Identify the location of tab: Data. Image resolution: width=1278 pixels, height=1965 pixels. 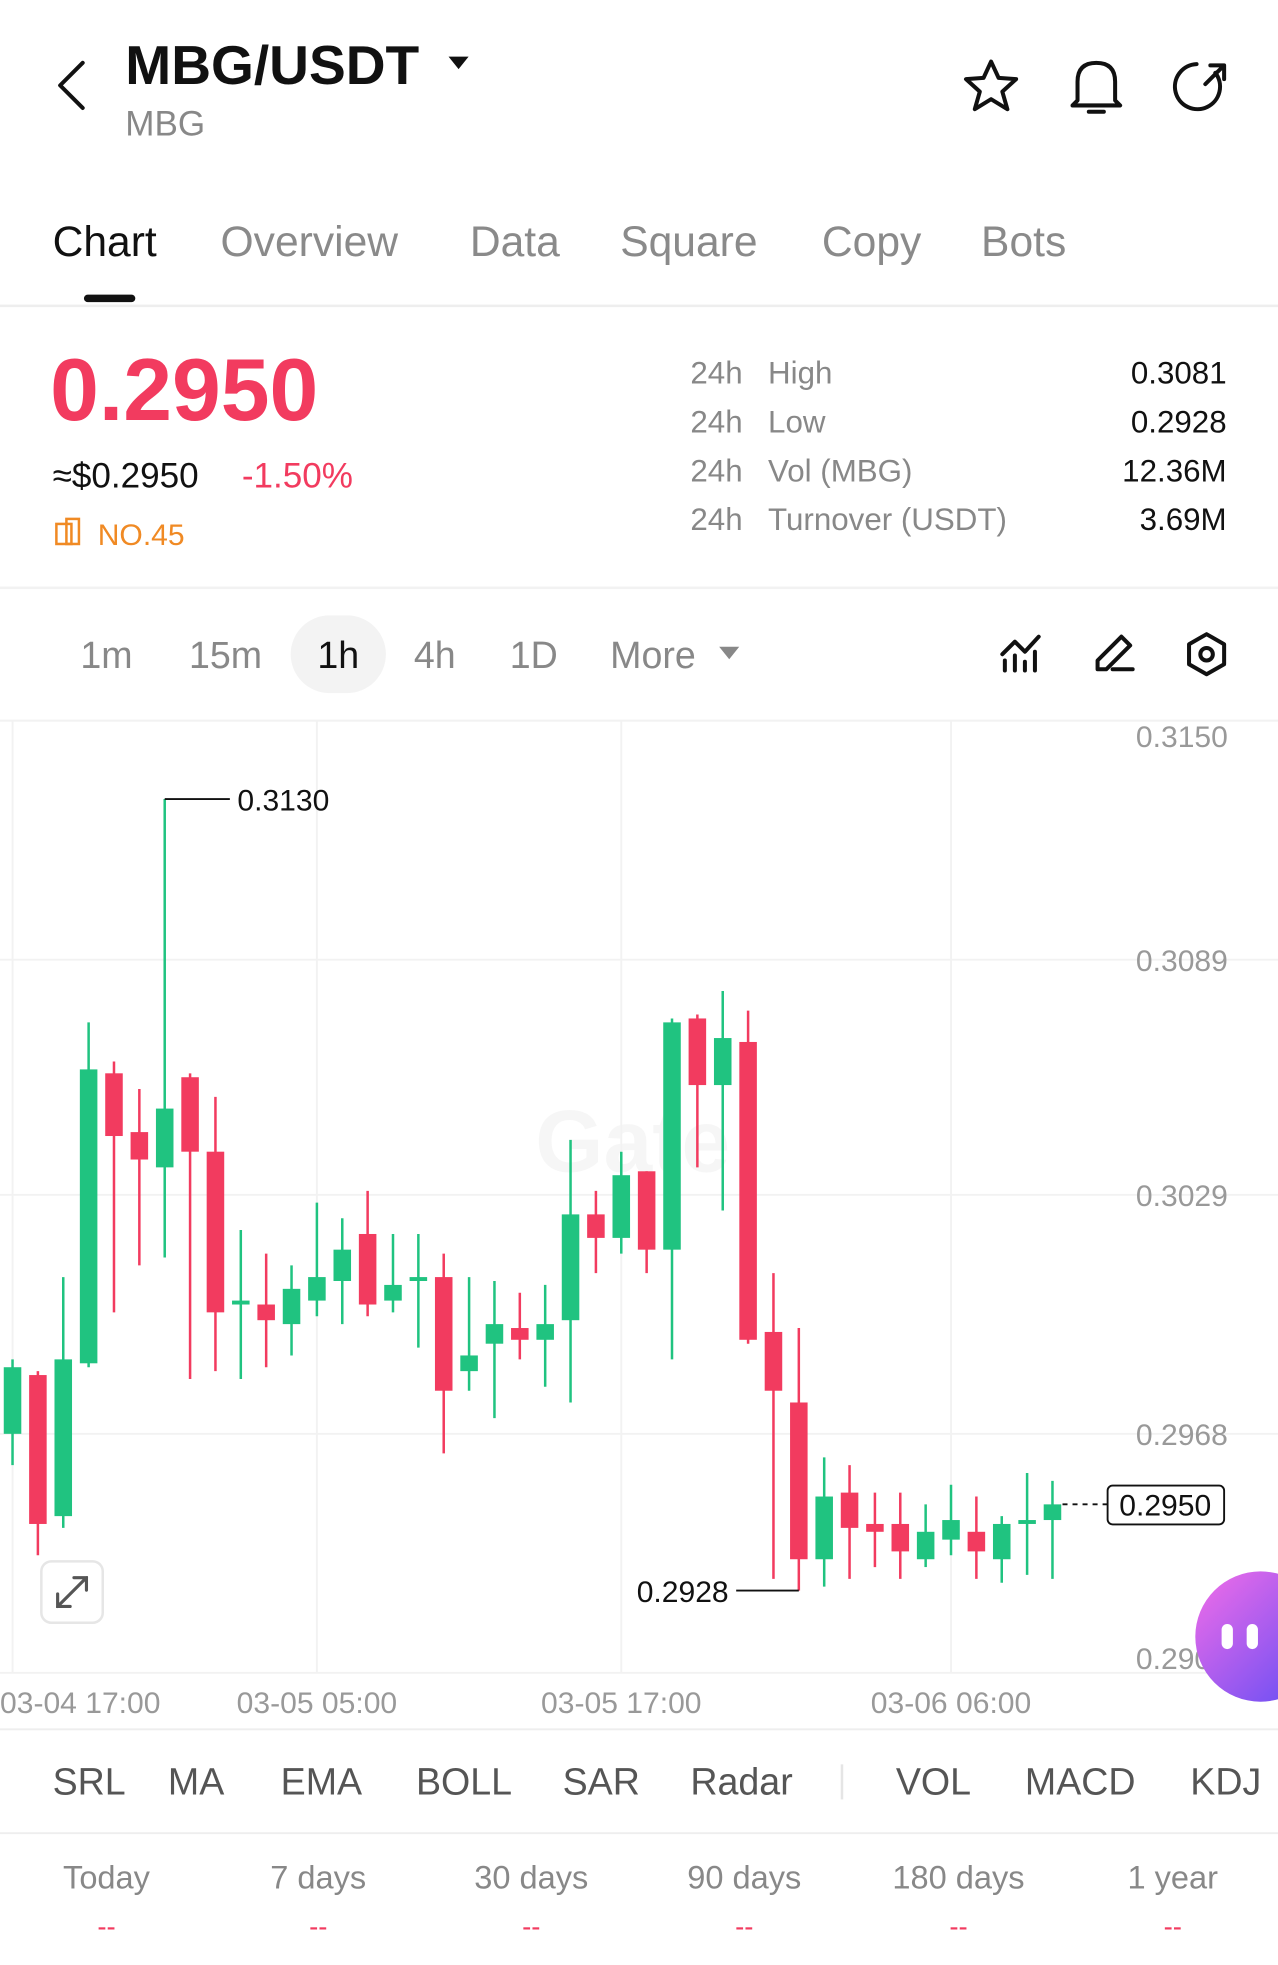
(515, 242).